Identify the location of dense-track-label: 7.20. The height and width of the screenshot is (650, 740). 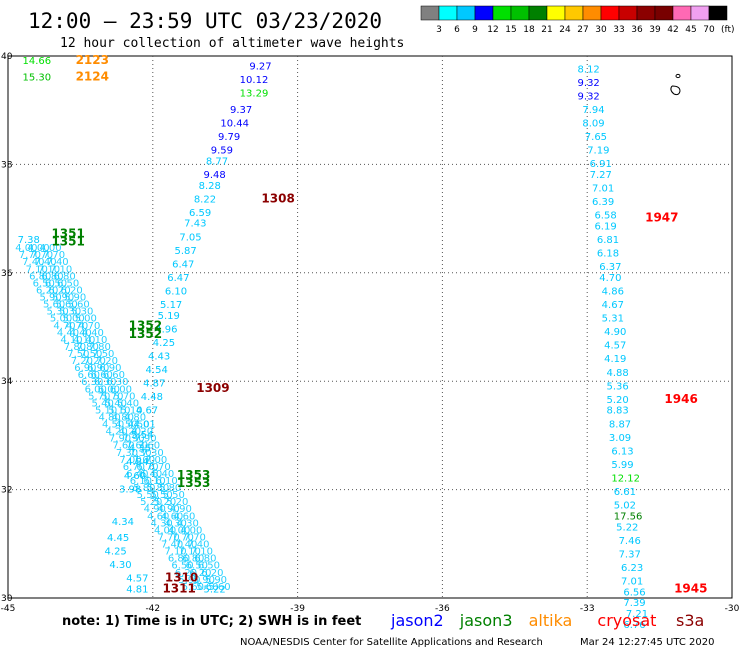
(95, 361).